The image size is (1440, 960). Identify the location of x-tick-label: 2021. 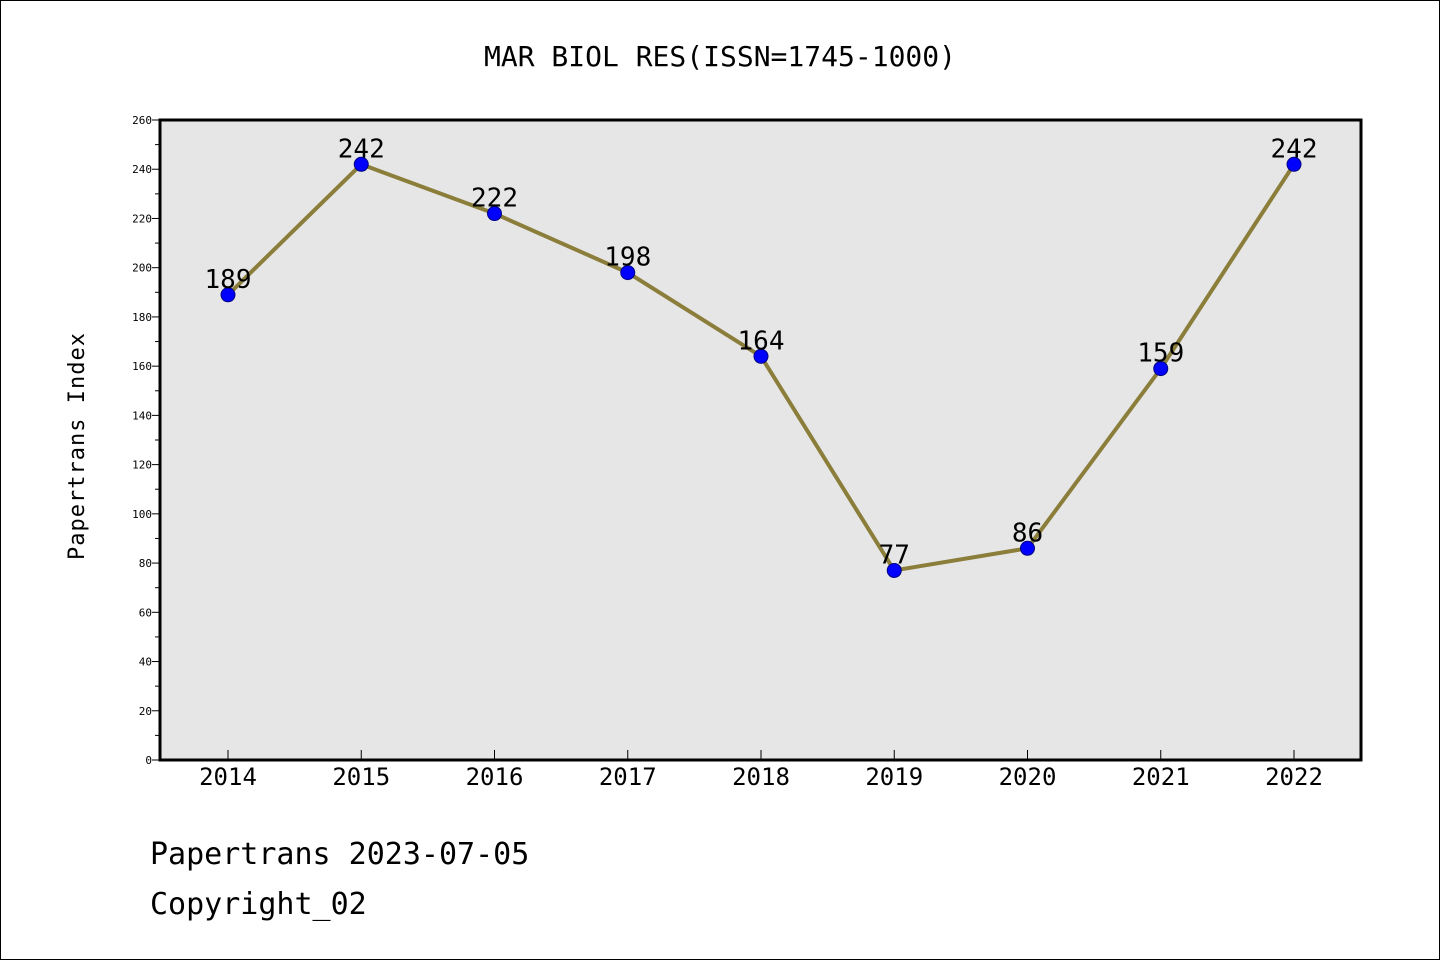
(1161, 777).